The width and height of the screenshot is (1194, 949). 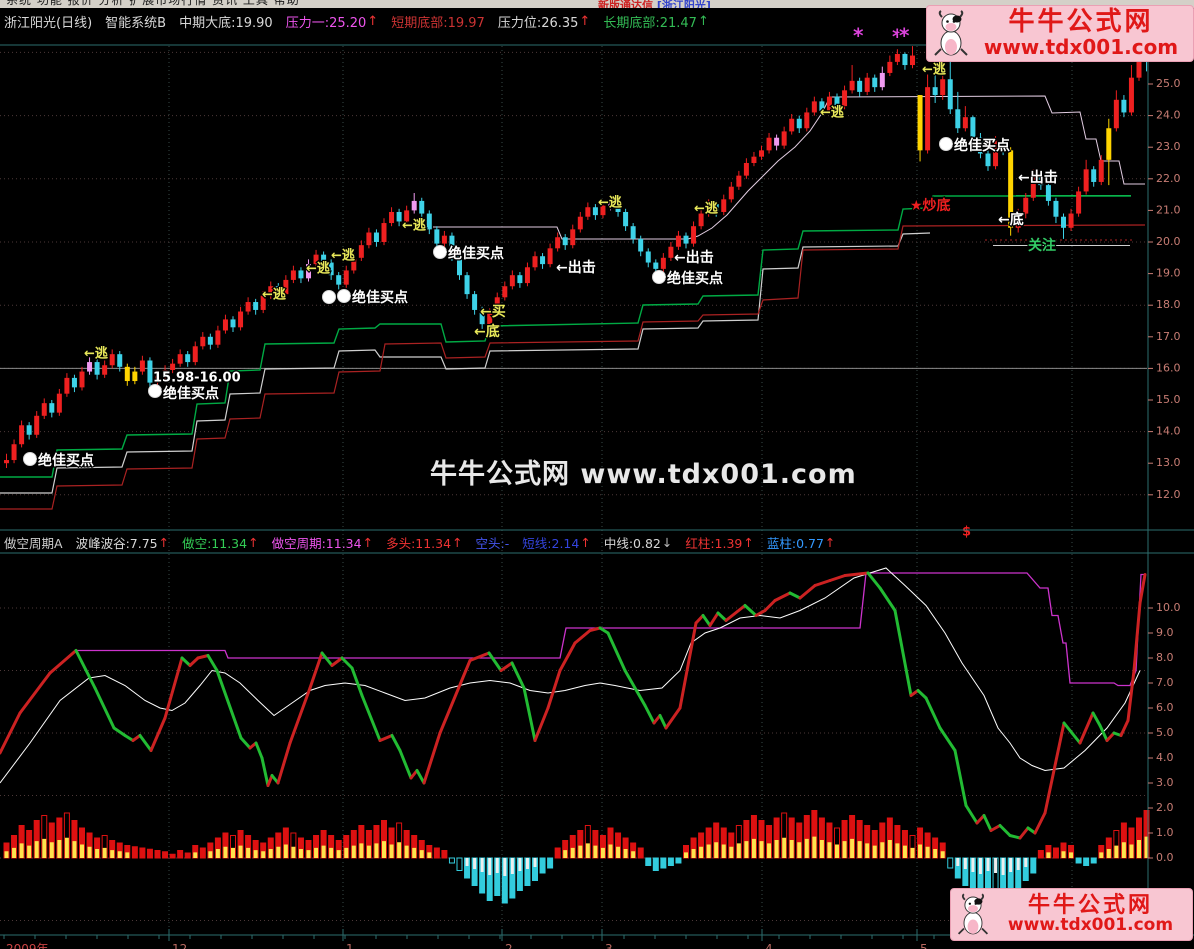 What do you see at coordinates (643, 474) in the screenshot?
I see `watermark-text: 牛牛公式网 www.tdx001.com` at bounding box center [643, 474].